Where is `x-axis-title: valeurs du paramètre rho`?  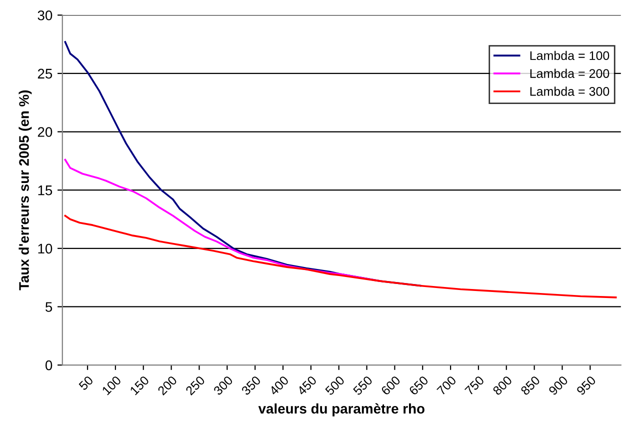
x-axis-title: valeurs du paramètre rho is located at coordinates (341, 409).